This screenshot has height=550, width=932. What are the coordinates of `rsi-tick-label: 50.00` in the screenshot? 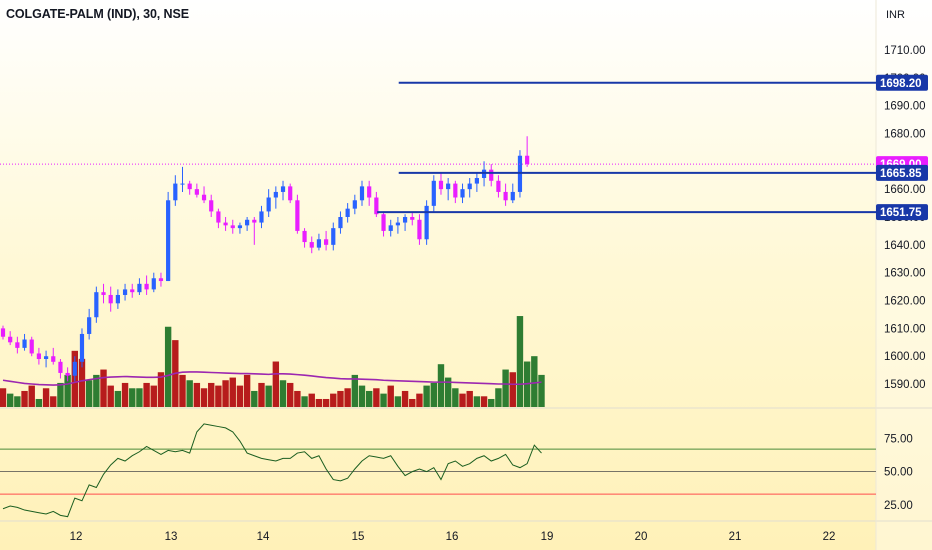 It's located at (898, 473).